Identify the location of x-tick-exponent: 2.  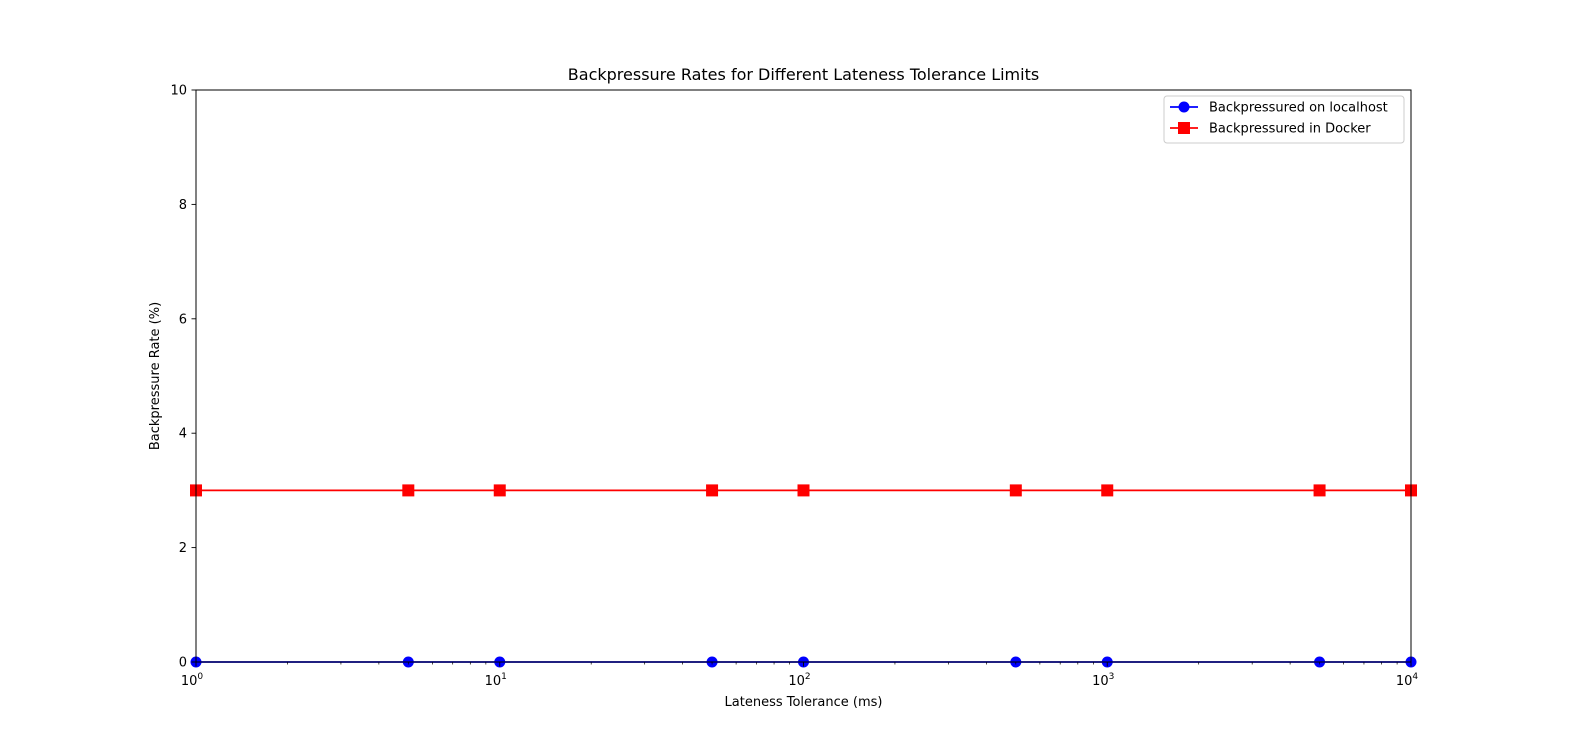
(808, 677).